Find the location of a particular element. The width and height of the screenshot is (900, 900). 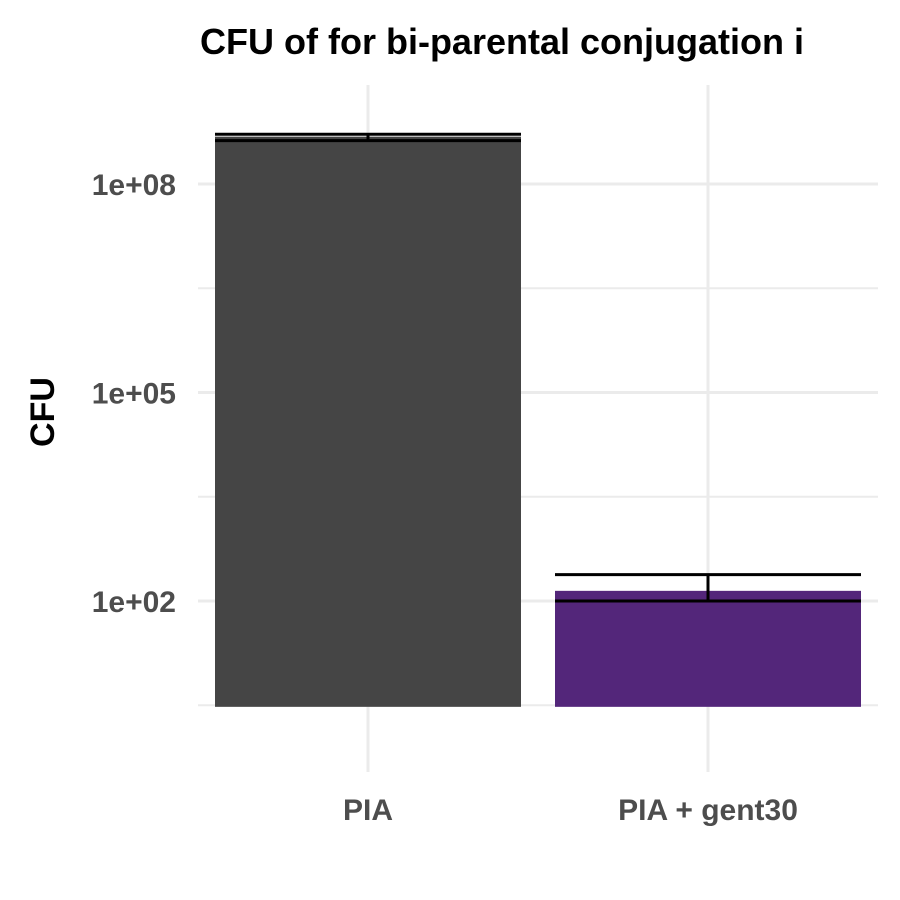

chart-title: CFU of for bi-parental conjugation i is located at coordinates (502, 41).